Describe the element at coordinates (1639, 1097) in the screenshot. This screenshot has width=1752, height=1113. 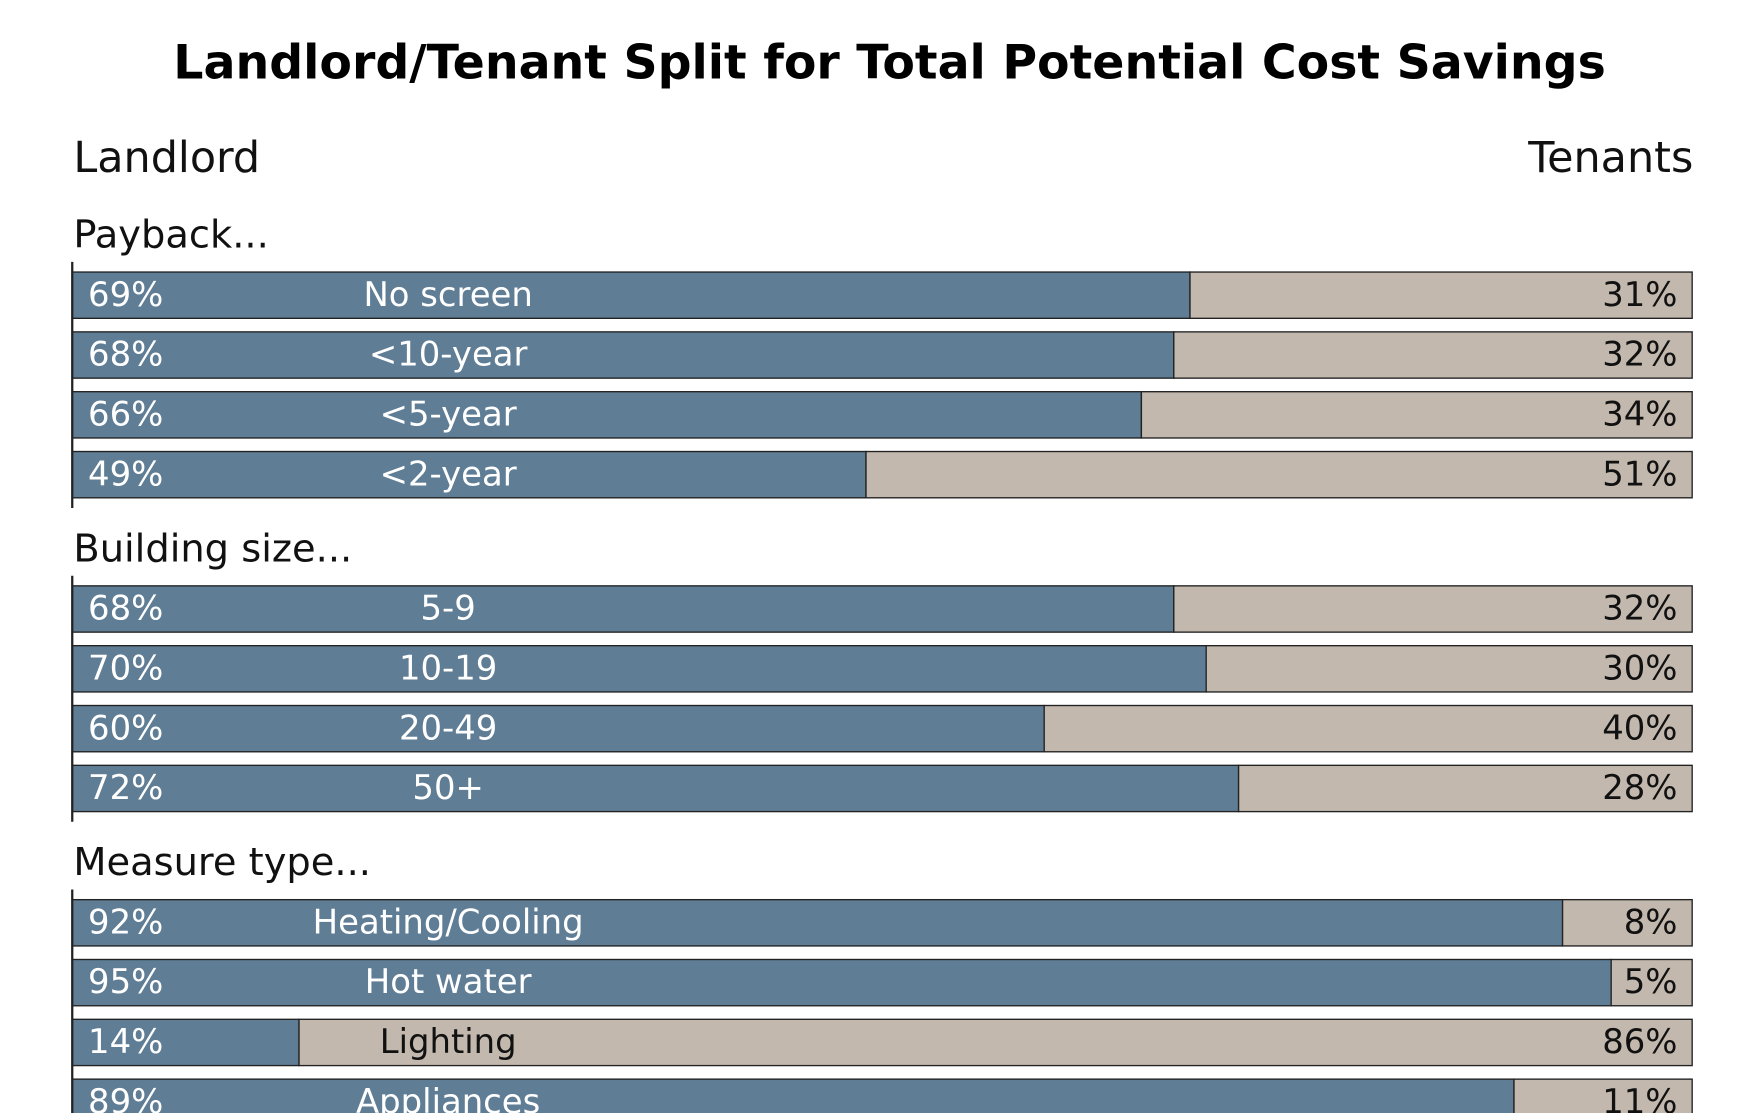
I see `tenant-value-label: 11%` at that location.